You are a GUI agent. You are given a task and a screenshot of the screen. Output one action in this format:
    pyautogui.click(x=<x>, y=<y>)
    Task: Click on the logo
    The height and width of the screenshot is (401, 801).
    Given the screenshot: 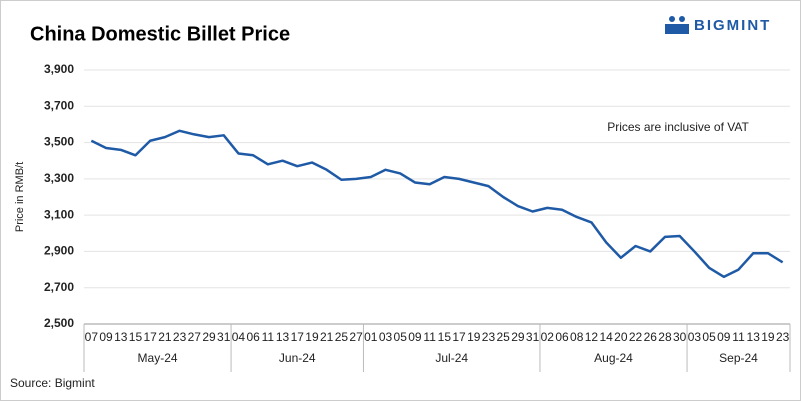 What is the action you would take?
    pyautogui.click(x=677, y=25)
    